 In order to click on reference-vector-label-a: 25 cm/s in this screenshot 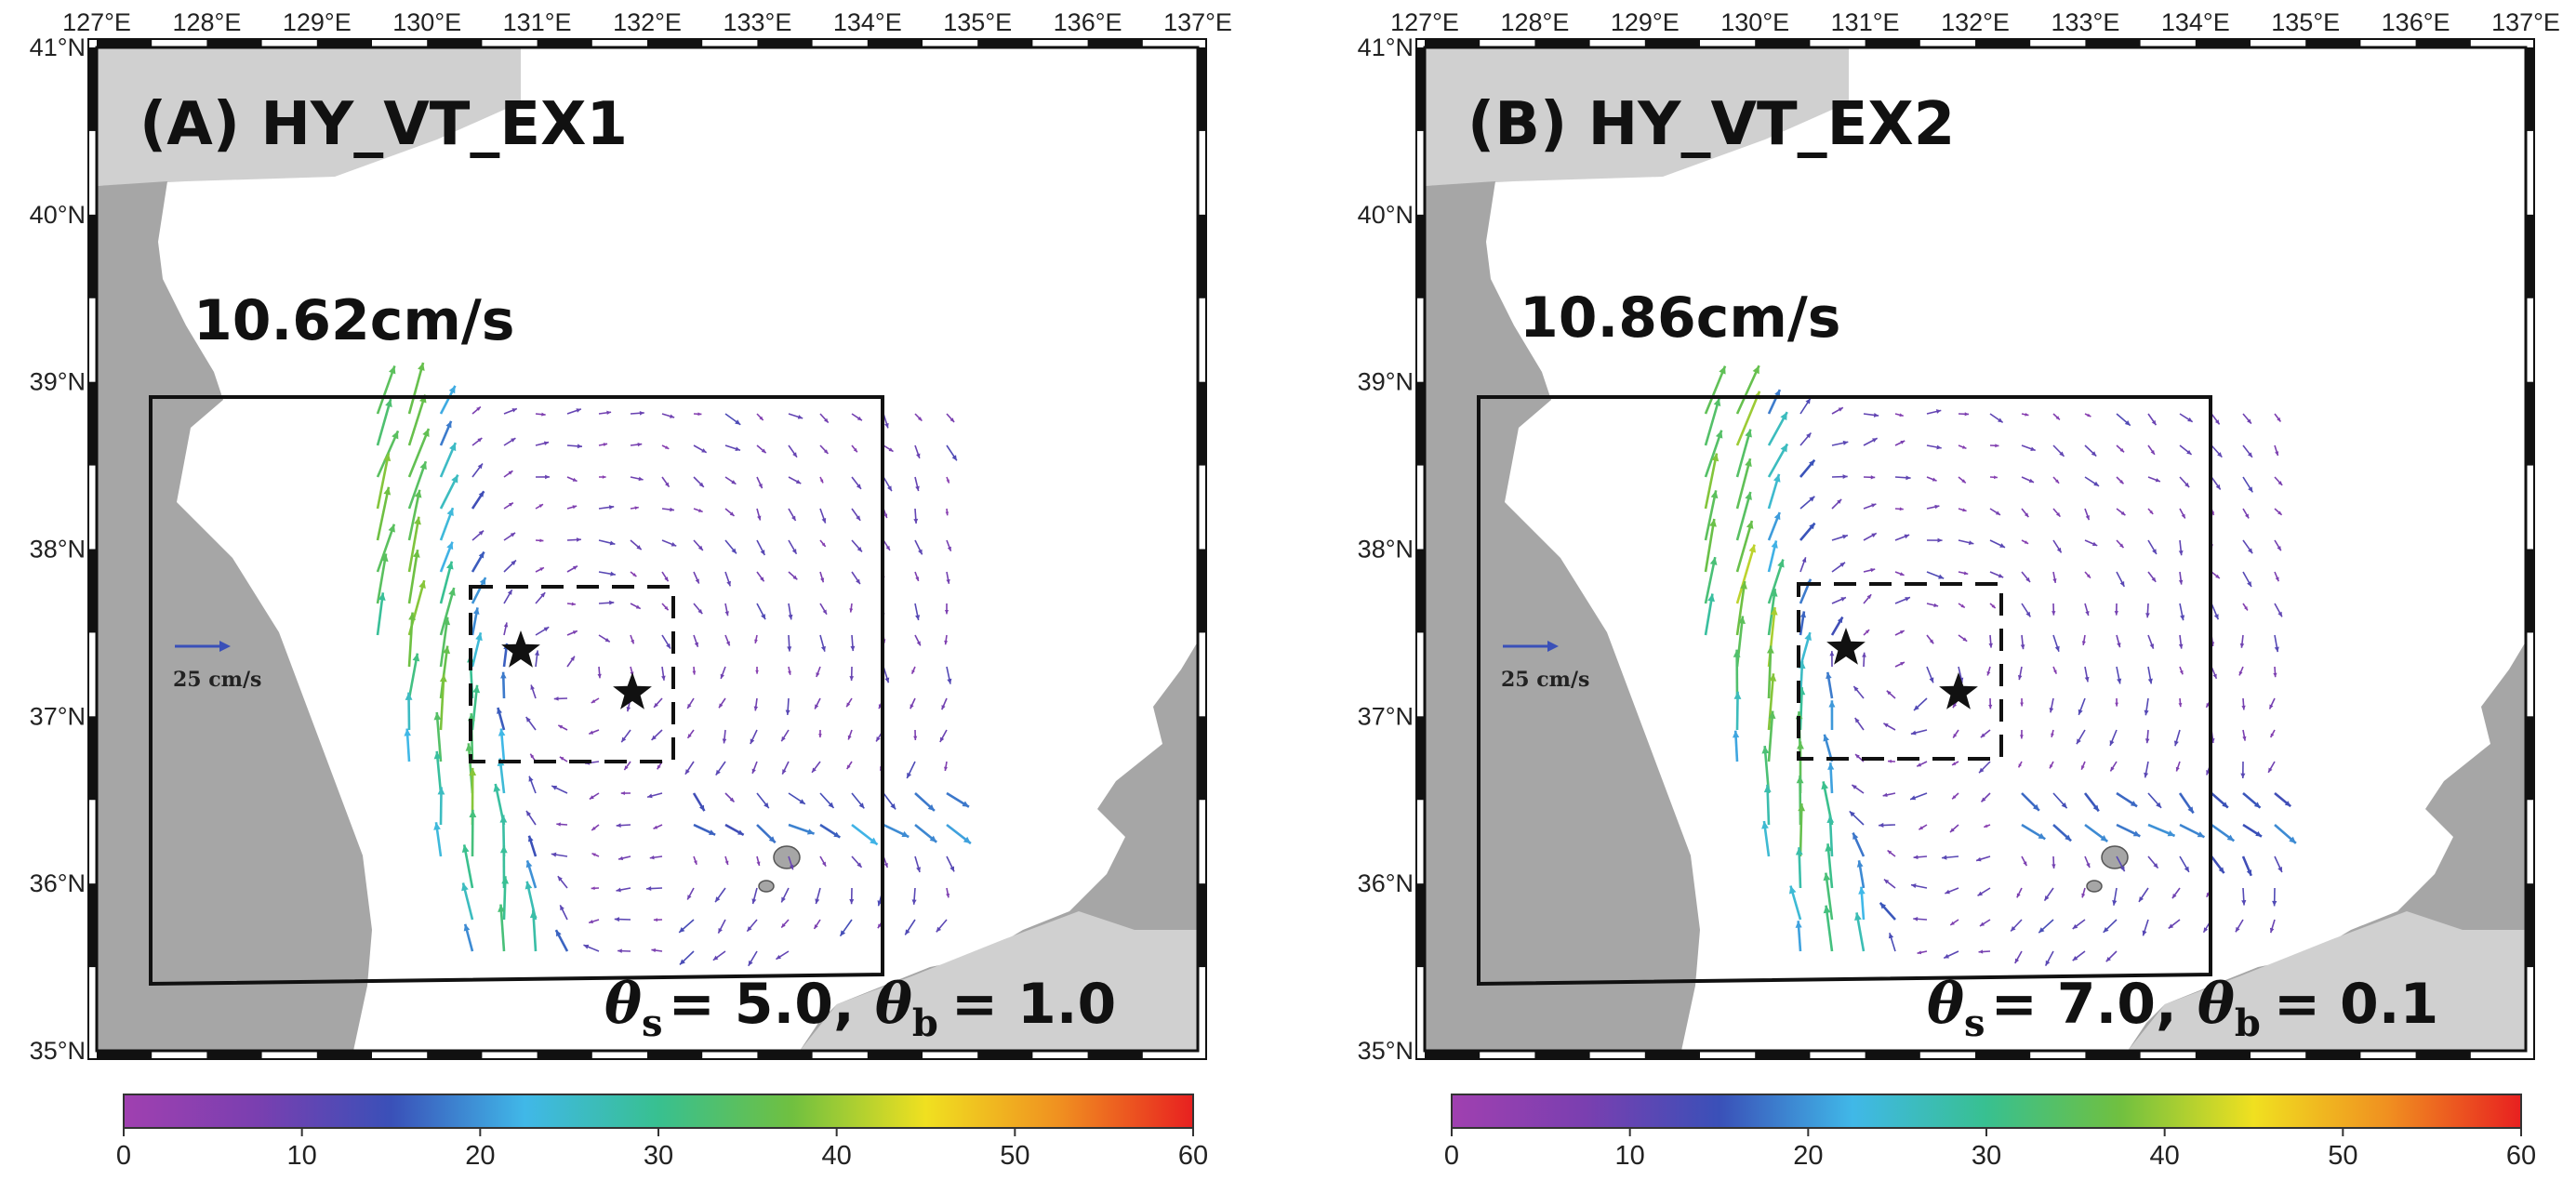, I will do `click(217, 680)`.